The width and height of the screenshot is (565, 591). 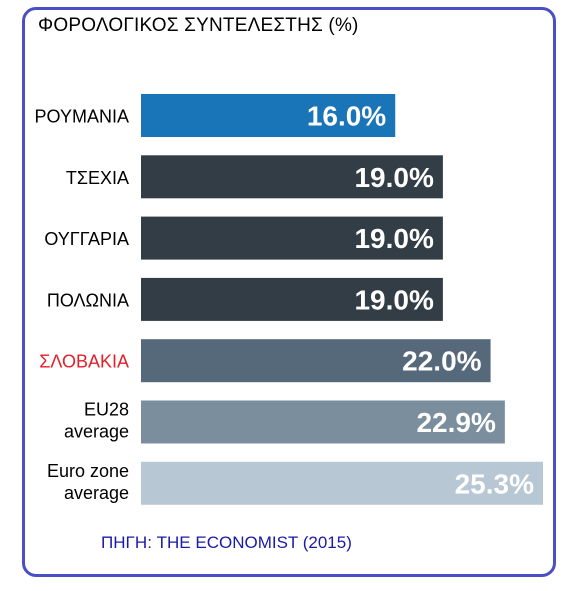 I want to click on bar-value-label-4: 19.0%, so click(x=393, y=299).